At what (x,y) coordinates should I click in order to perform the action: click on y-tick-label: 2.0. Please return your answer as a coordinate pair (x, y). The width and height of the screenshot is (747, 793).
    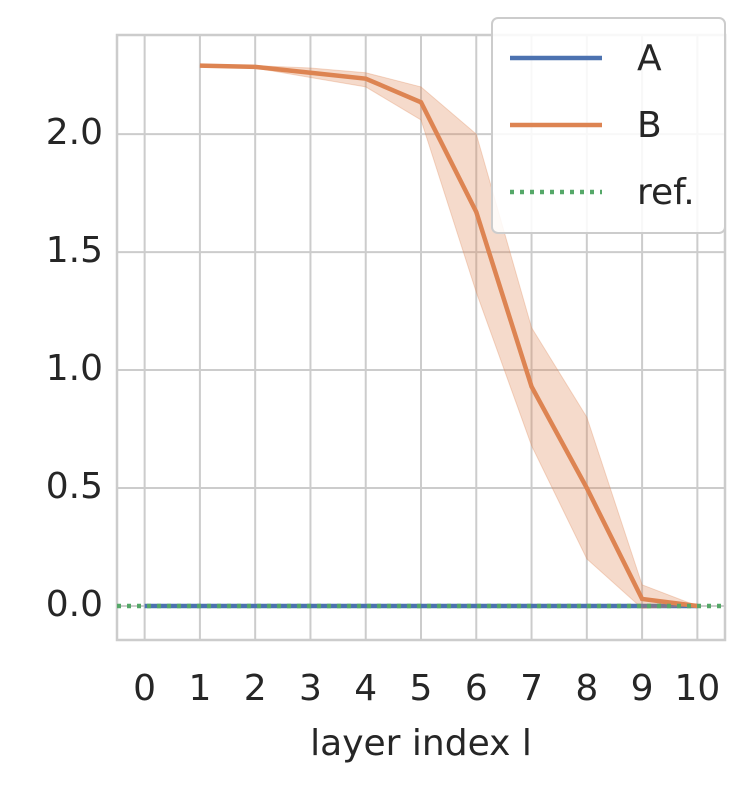
    Looking at the image, I should click on (74, 132).